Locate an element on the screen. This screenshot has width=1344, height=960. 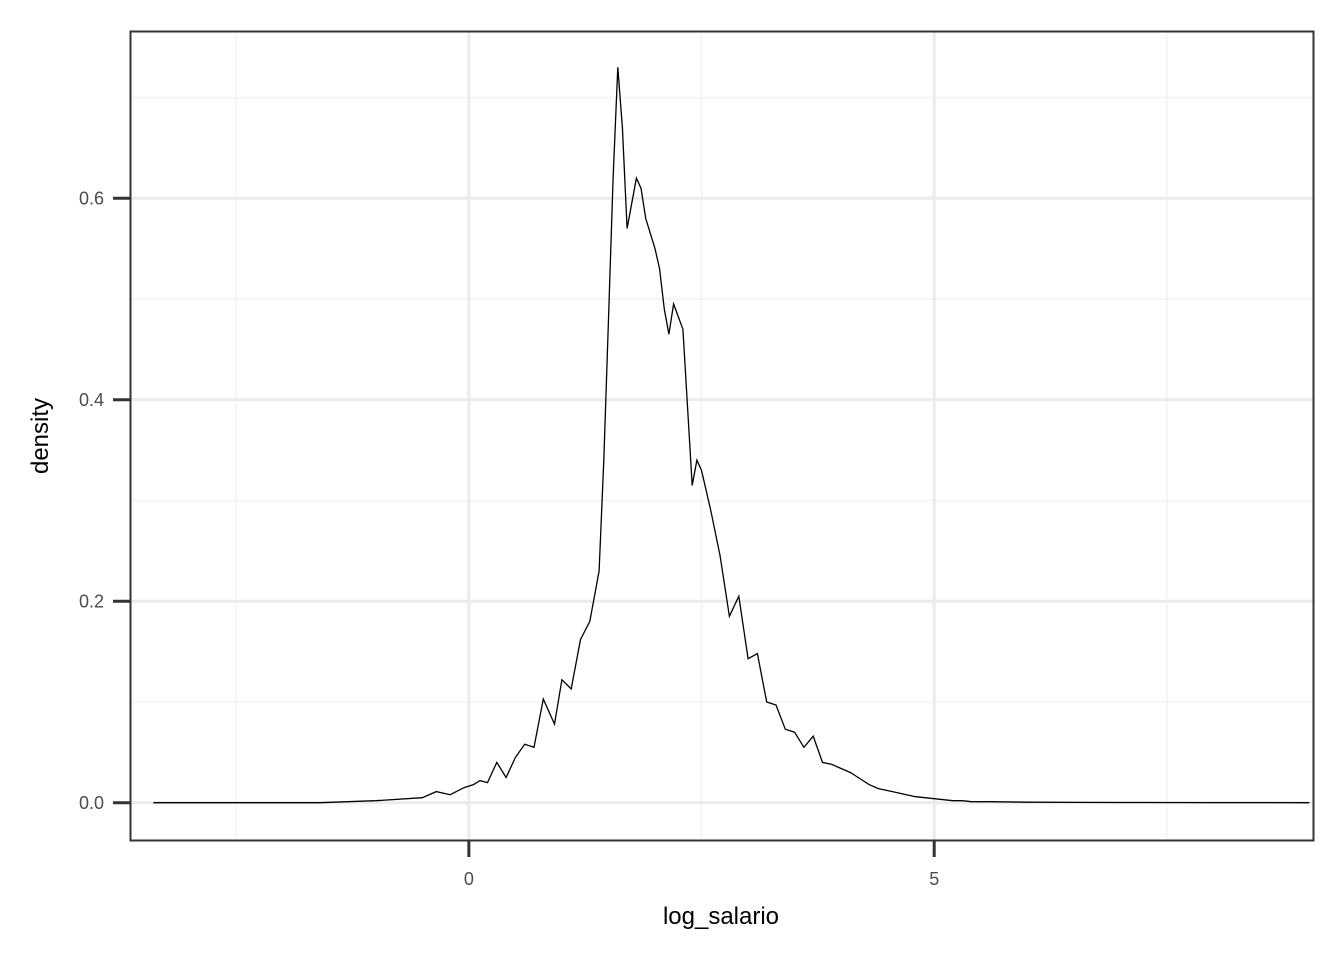
y-tick-label: 0.2 is located at coordinates (91, 602).